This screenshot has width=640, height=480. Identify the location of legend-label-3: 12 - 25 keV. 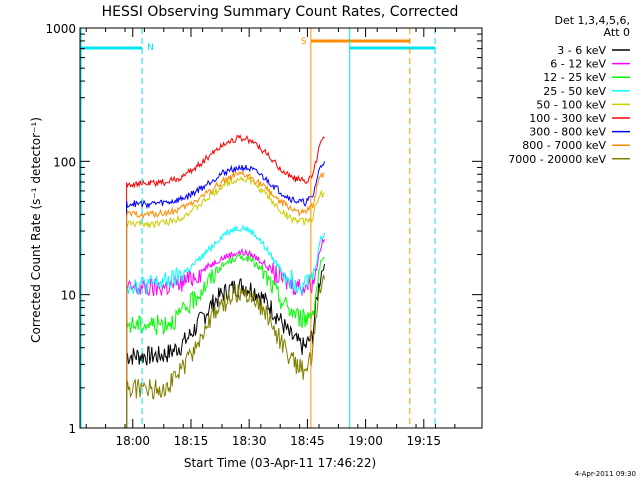
(574, 77).